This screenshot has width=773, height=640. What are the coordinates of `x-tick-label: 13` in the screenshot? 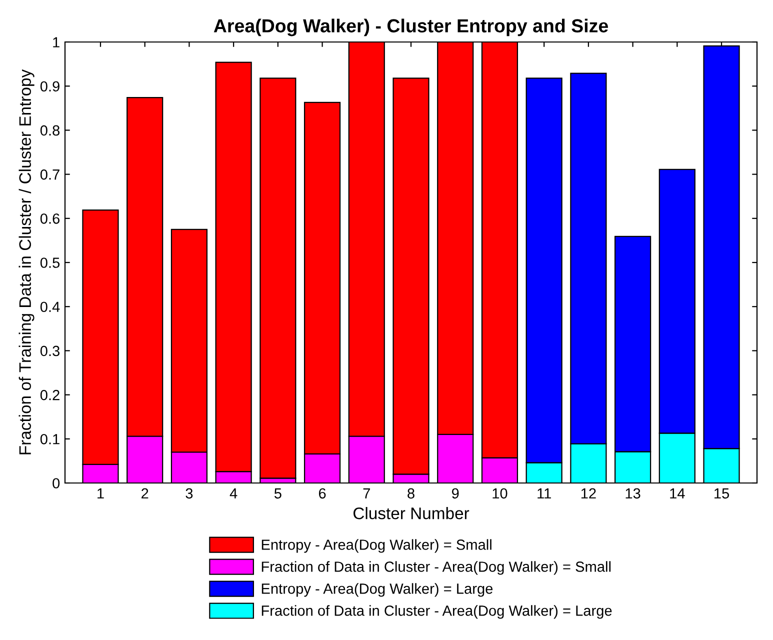 It's located at (633, 493).